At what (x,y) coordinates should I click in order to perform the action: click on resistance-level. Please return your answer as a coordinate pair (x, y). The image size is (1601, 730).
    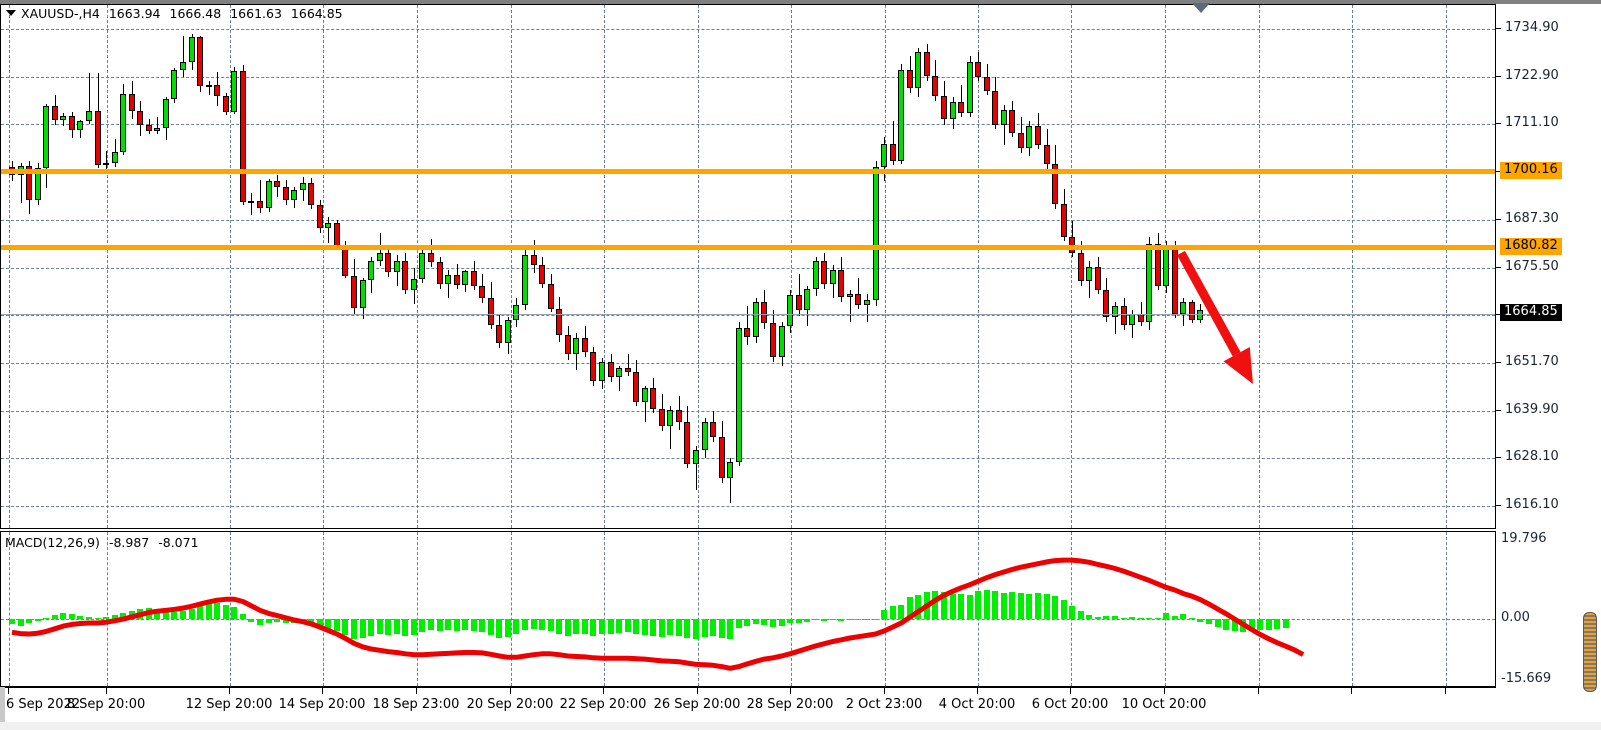
    Looking at the image, I should click on (748, 171).